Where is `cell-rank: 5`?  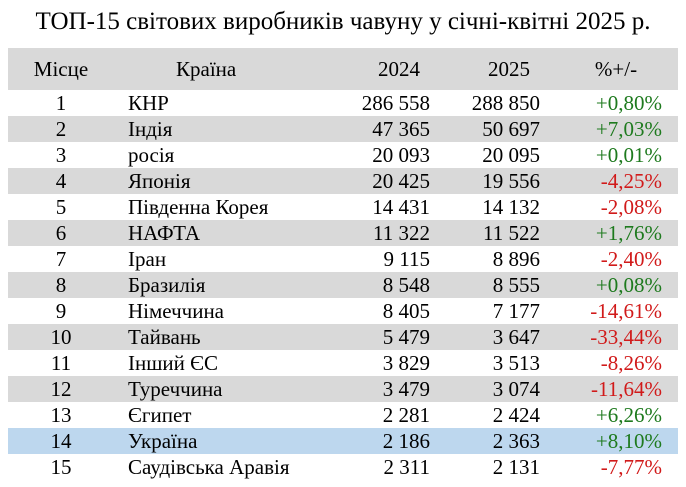
cell-rank: 5 is located at coordinates (61, 207).